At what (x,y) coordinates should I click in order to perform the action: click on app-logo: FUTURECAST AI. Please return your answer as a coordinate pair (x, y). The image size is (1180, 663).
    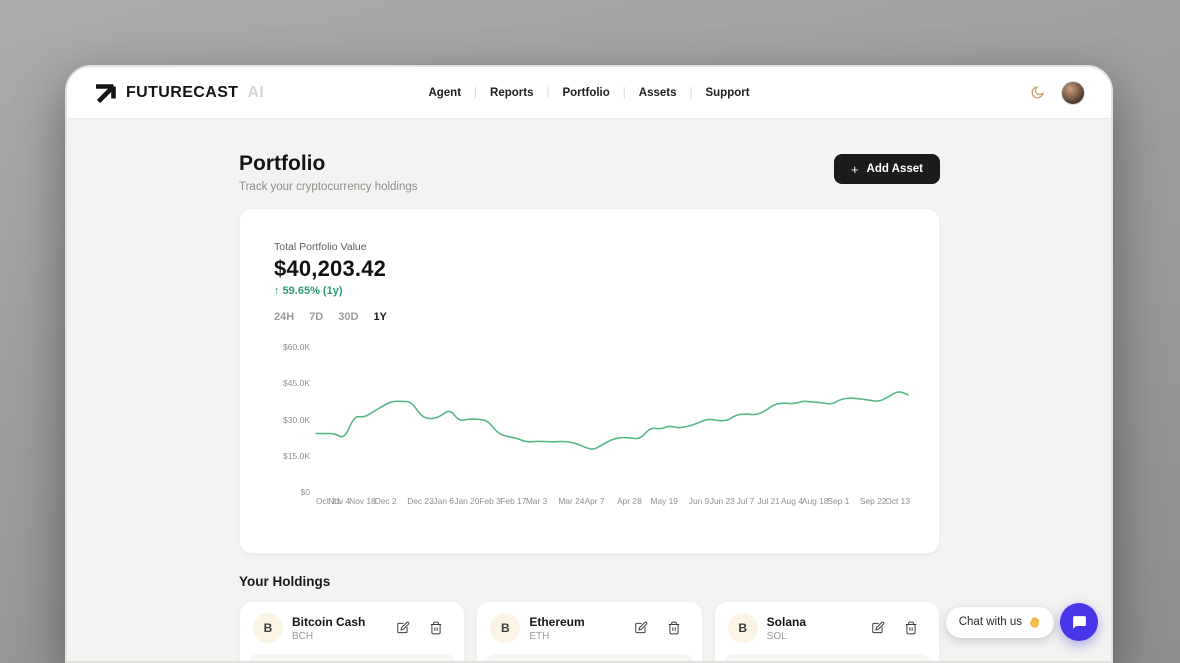
    Looking at the image, I should click on (165, 93).